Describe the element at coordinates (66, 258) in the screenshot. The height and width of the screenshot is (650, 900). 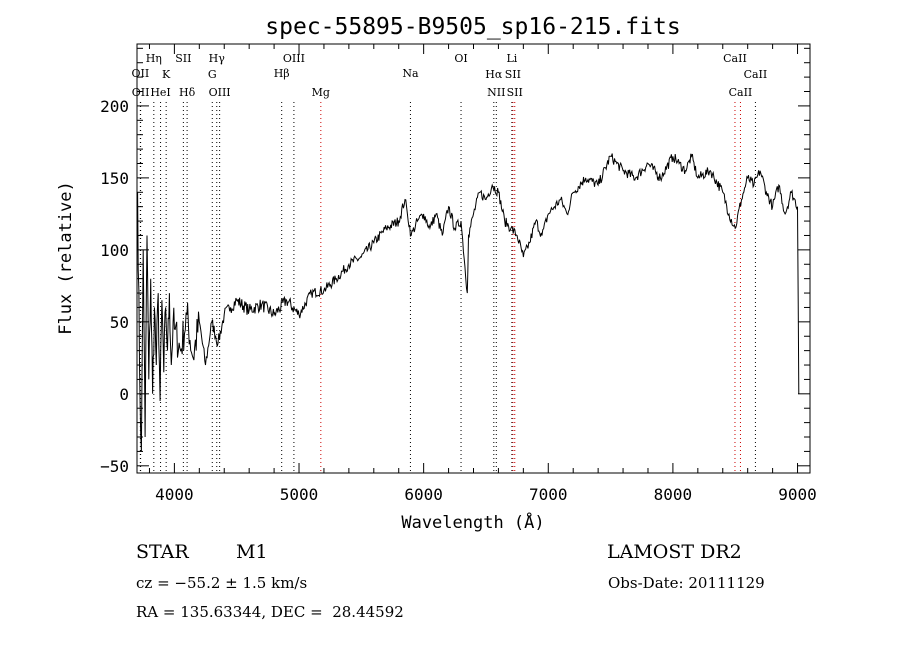
I see `y-axis-label: Flux (relative)` at that location.